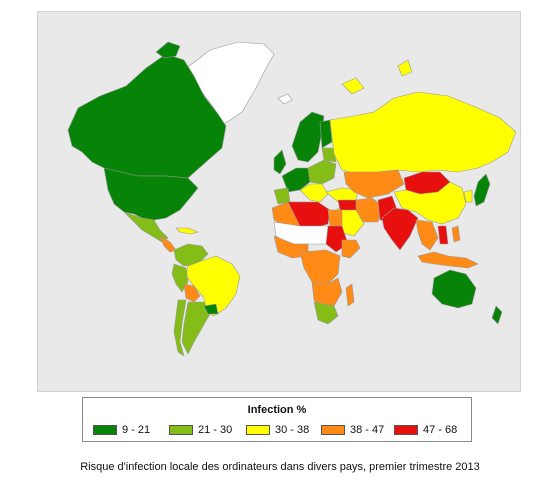 The width and height of the screenshot is (560, 486). What do you see at coordinates (151, 194) in the screenshot?
I see `region-usa` at bounding box center [151, 194].